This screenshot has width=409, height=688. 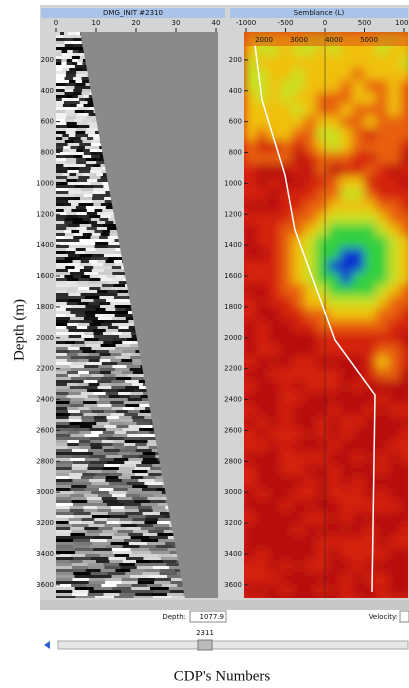 I want to click on slider-track, so click(x=233, y=645).